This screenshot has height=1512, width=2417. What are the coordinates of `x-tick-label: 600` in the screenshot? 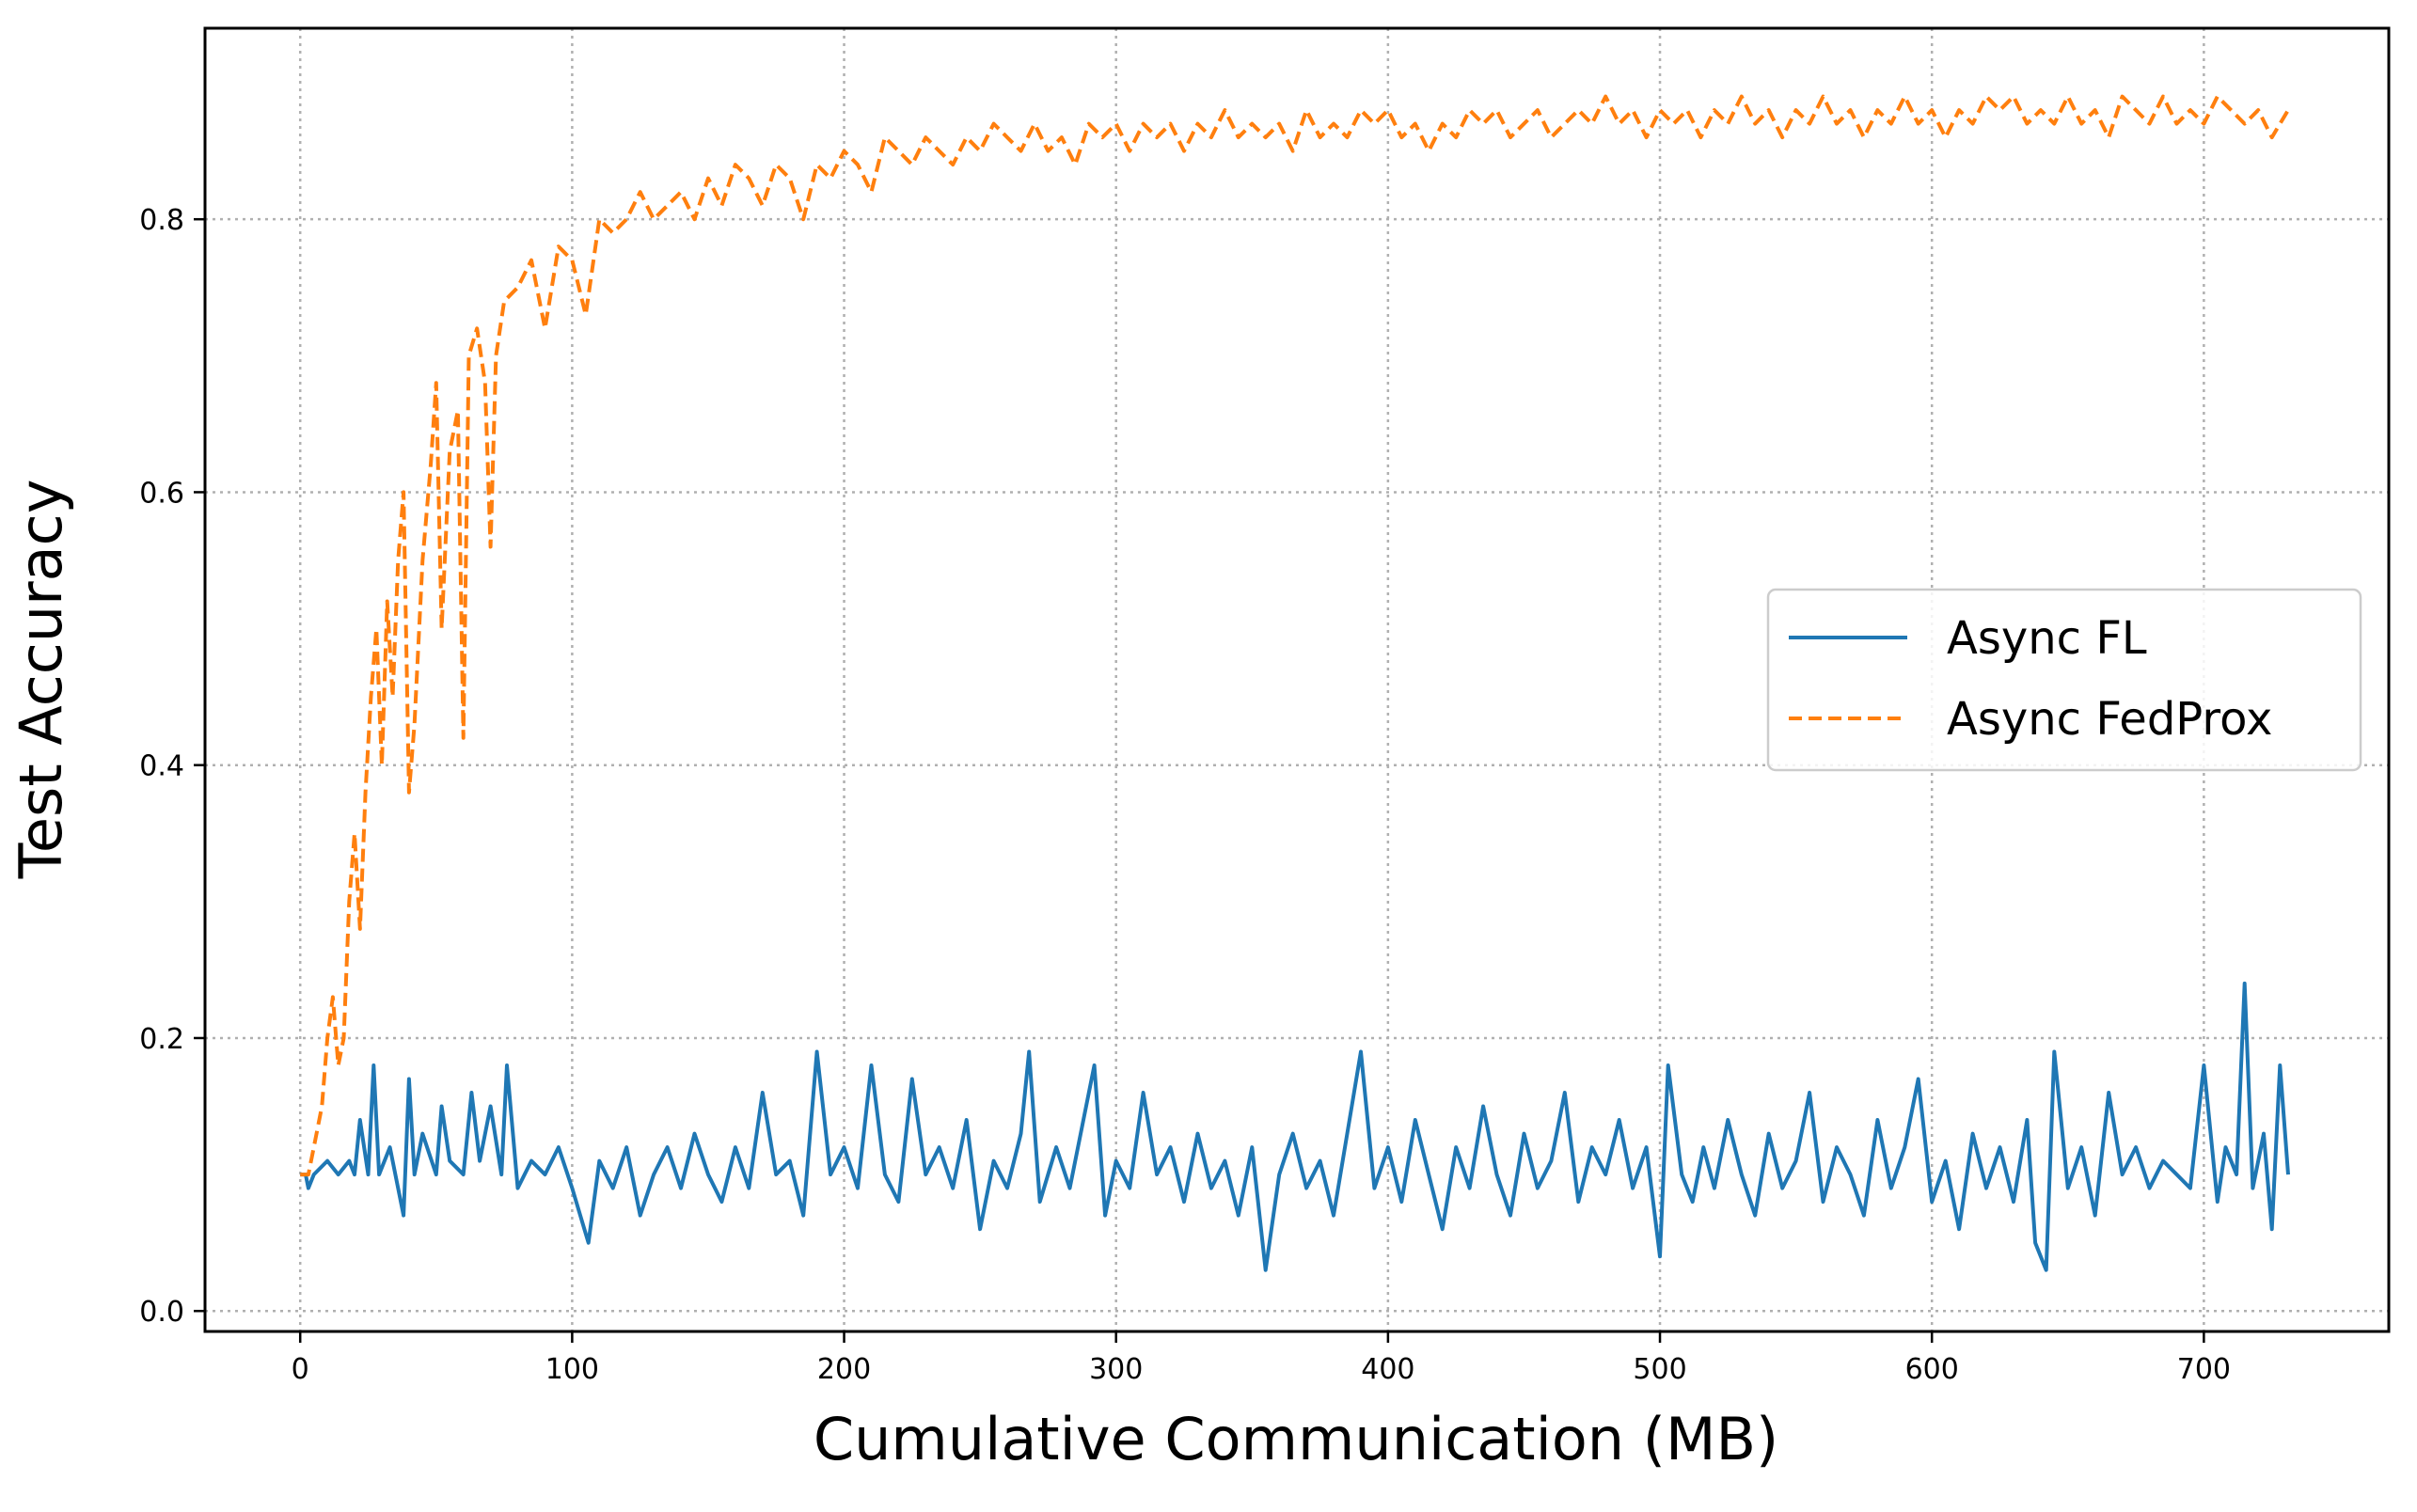 It's located at (1932, 1369).